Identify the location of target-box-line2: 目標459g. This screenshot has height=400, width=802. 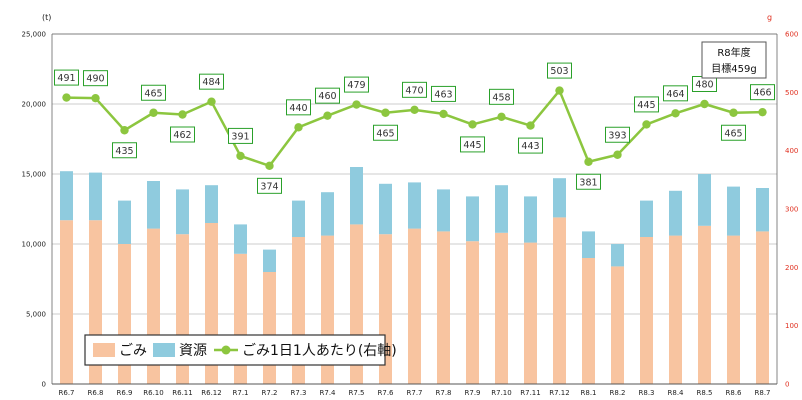
(733, 68).